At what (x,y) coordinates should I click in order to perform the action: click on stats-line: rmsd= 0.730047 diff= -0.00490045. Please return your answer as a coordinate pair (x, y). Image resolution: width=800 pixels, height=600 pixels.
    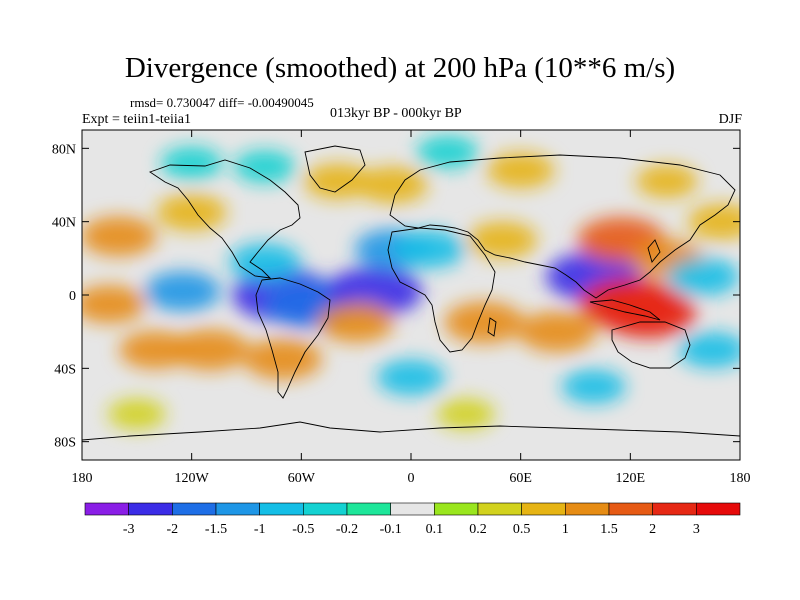
    Looking at the image, I should click on (222, 102).